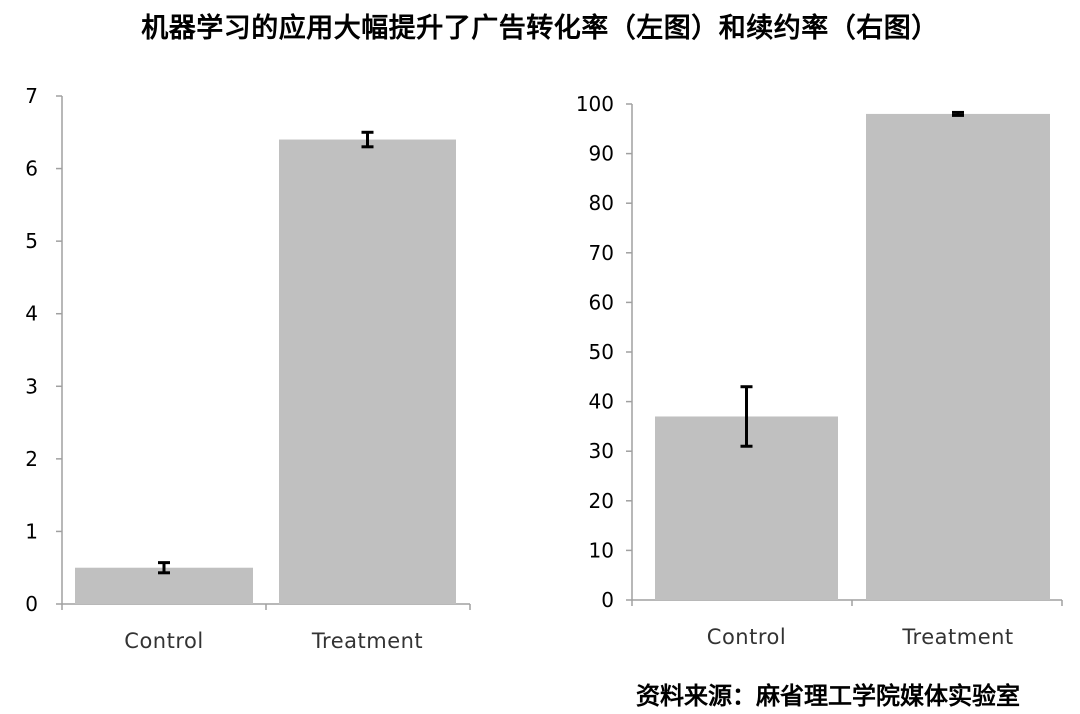  What do you see at coordinates (31, 96) in the screenshot?
I see `y-tick-label: 7` at bounding box center [31, 96].